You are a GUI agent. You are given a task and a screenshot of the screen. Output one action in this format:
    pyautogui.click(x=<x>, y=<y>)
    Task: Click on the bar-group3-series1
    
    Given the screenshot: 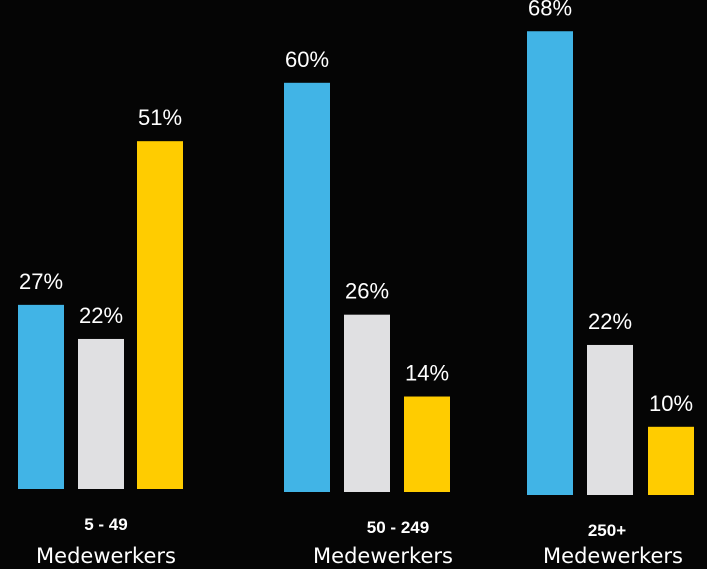 What is the action you would take?
    pyautogui.click(x=550, y=263)
    